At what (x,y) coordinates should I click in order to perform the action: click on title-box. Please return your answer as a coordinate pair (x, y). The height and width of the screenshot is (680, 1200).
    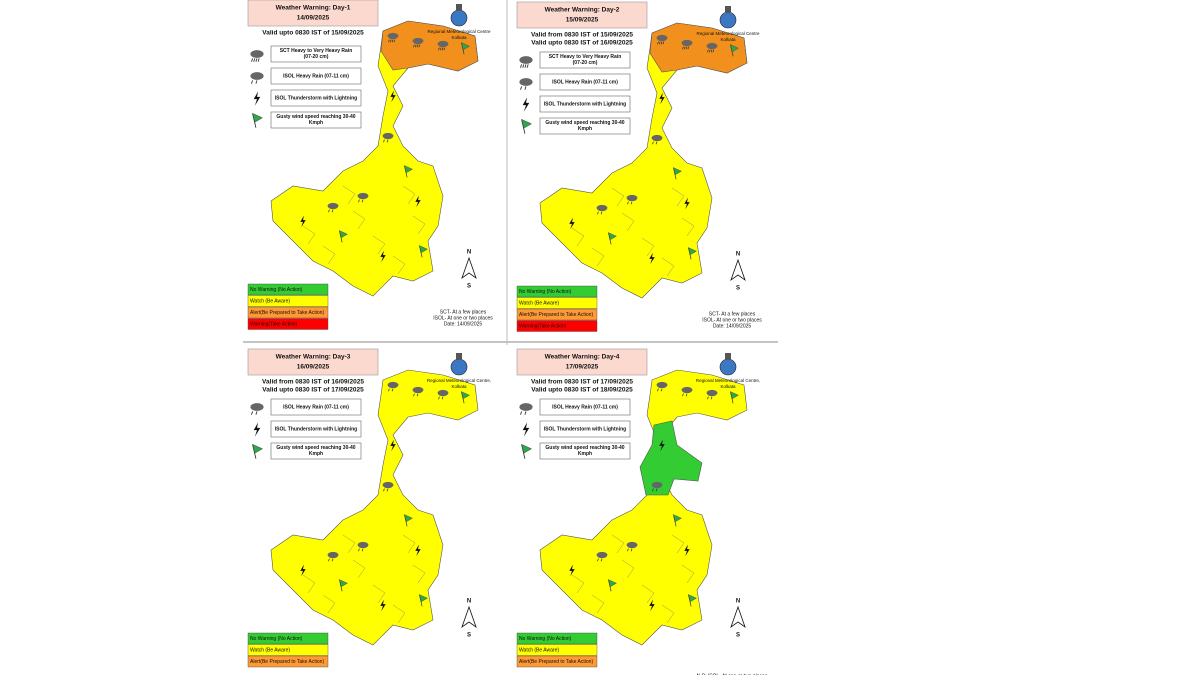
    Looking at the image, I should click on (313, 13).